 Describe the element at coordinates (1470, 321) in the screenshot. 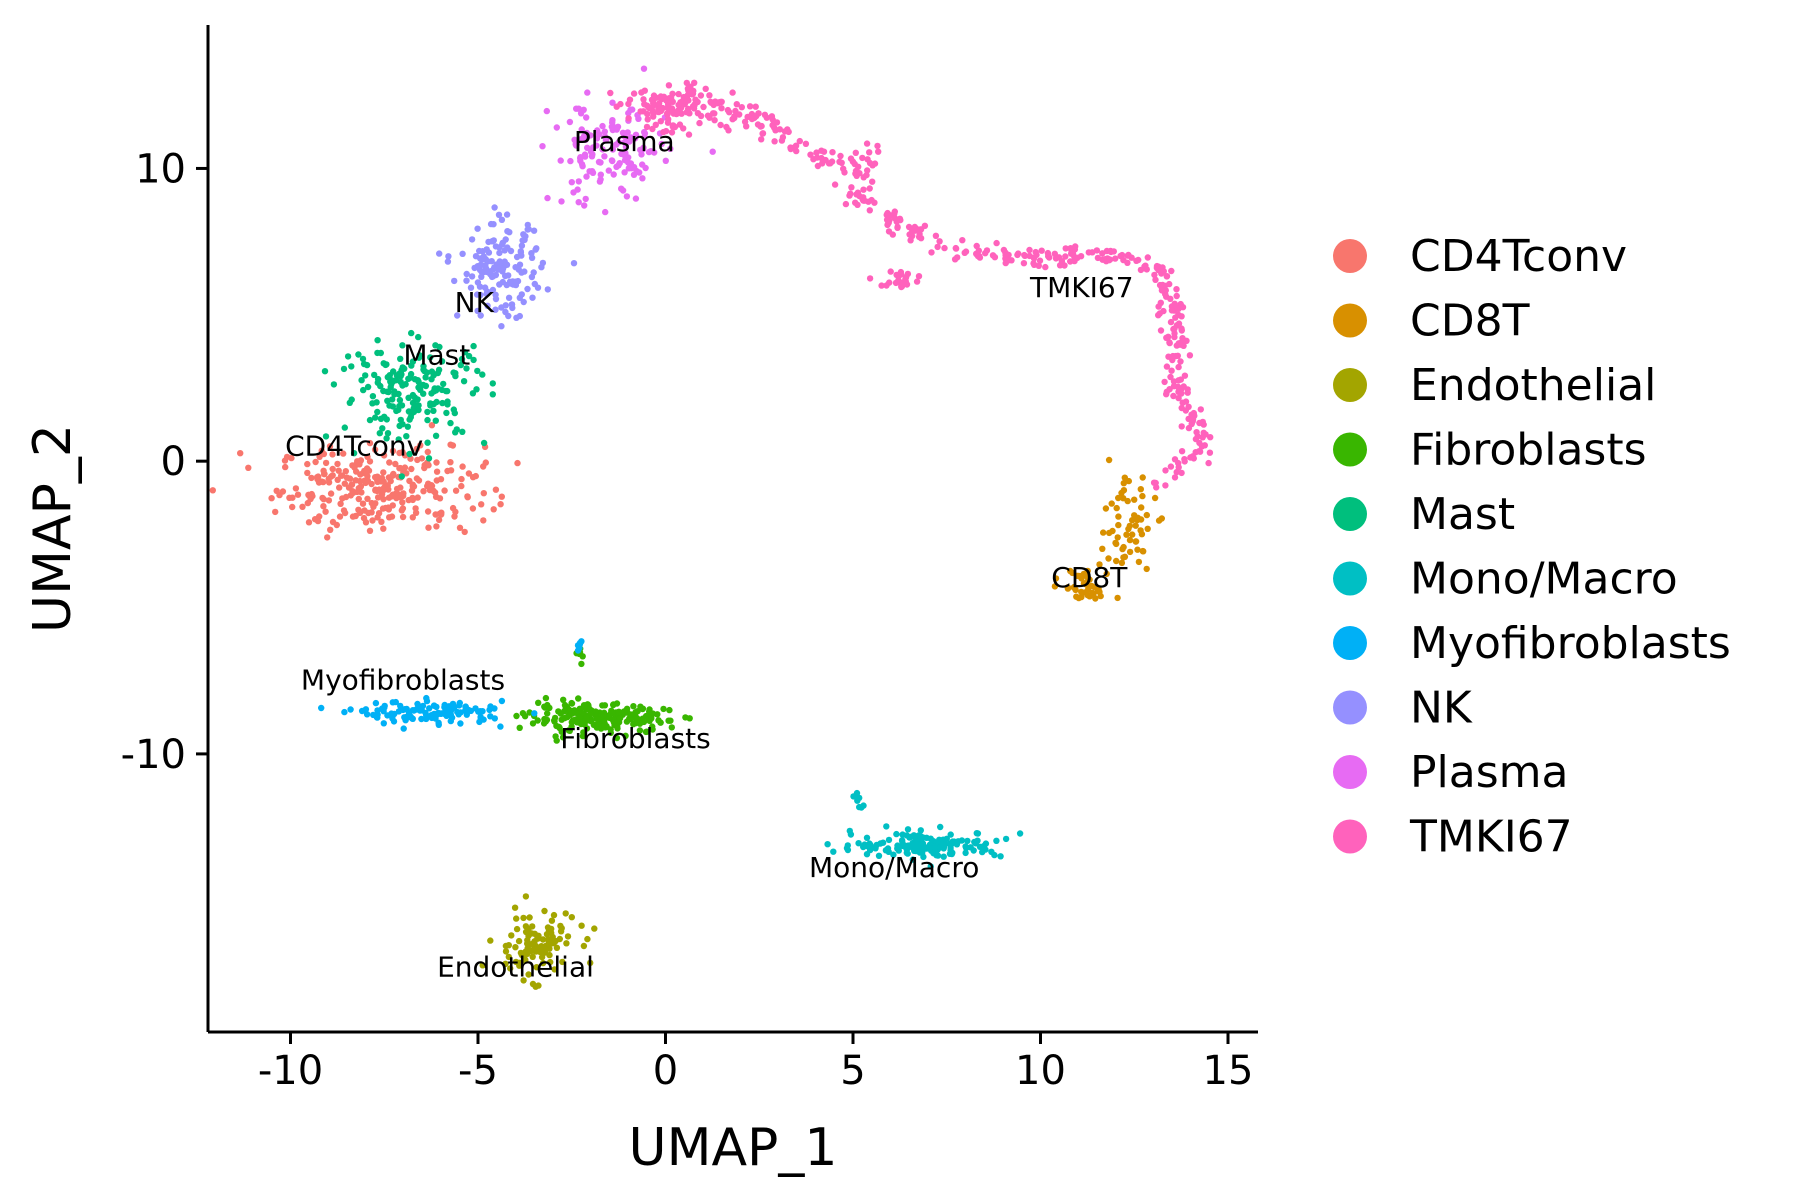

I see `legend-label: CD8T` at that location.